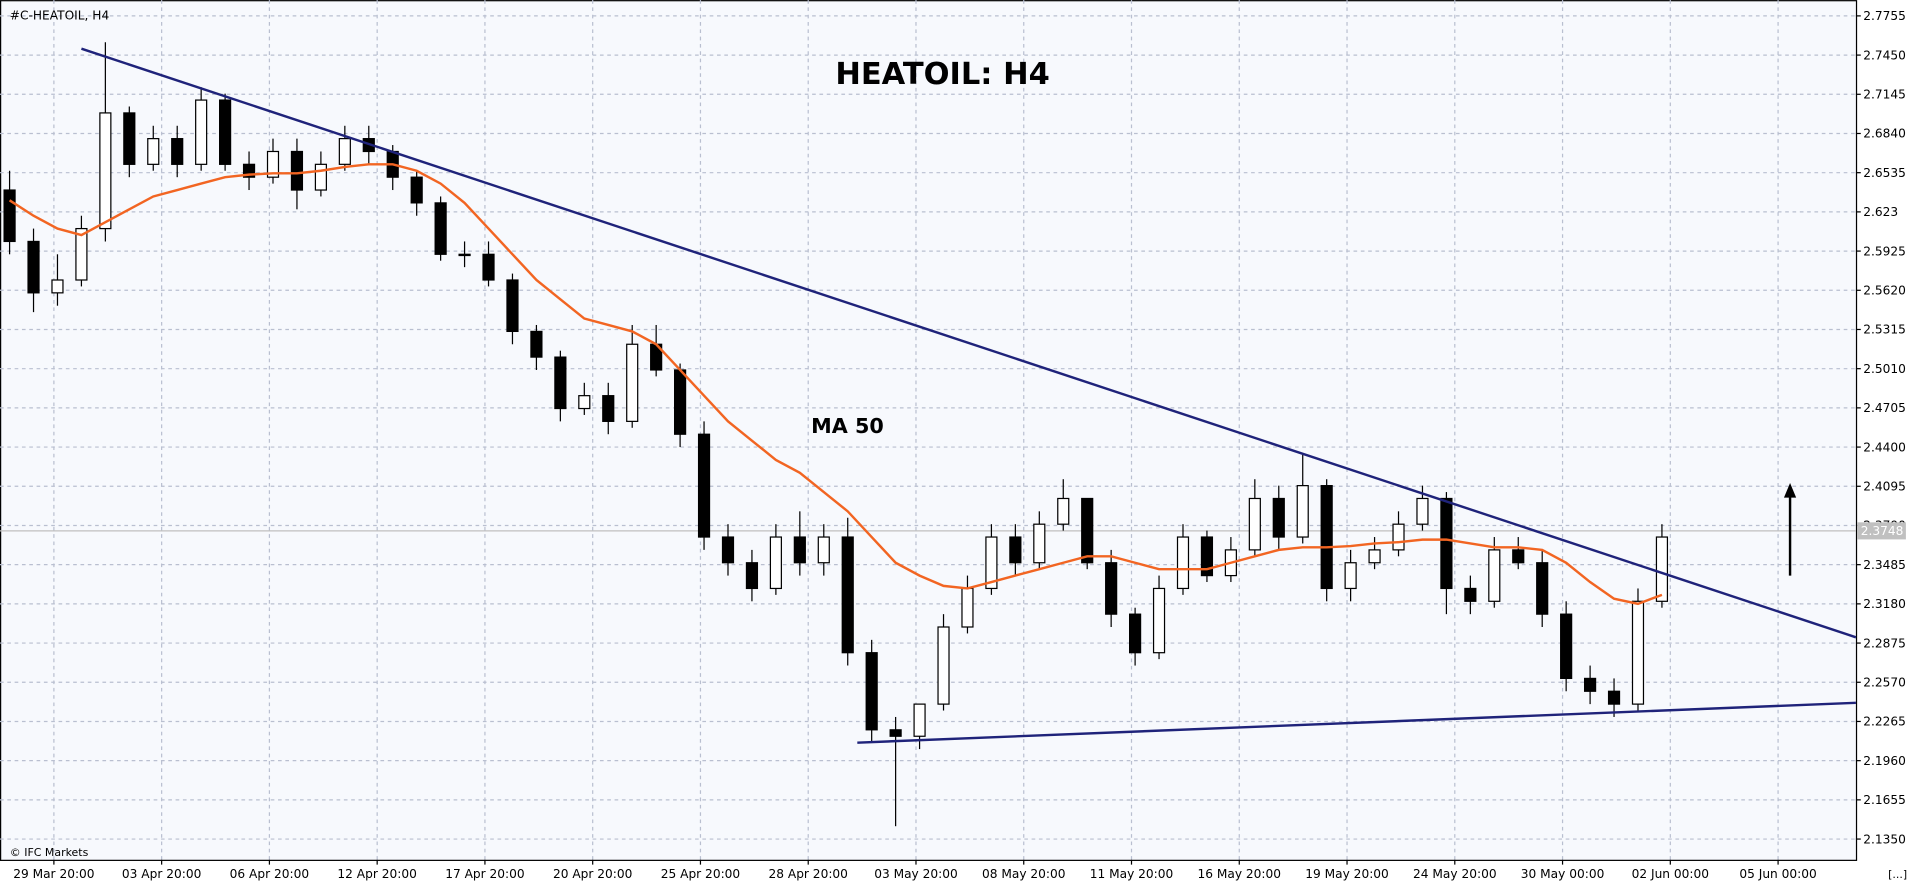 This screenshot has height=883, width=1912. What do you see at coordinates (1884, 565) in the screenshot?
I see `y-tick-label: 2.3485` at bounding box center [1884, 565].